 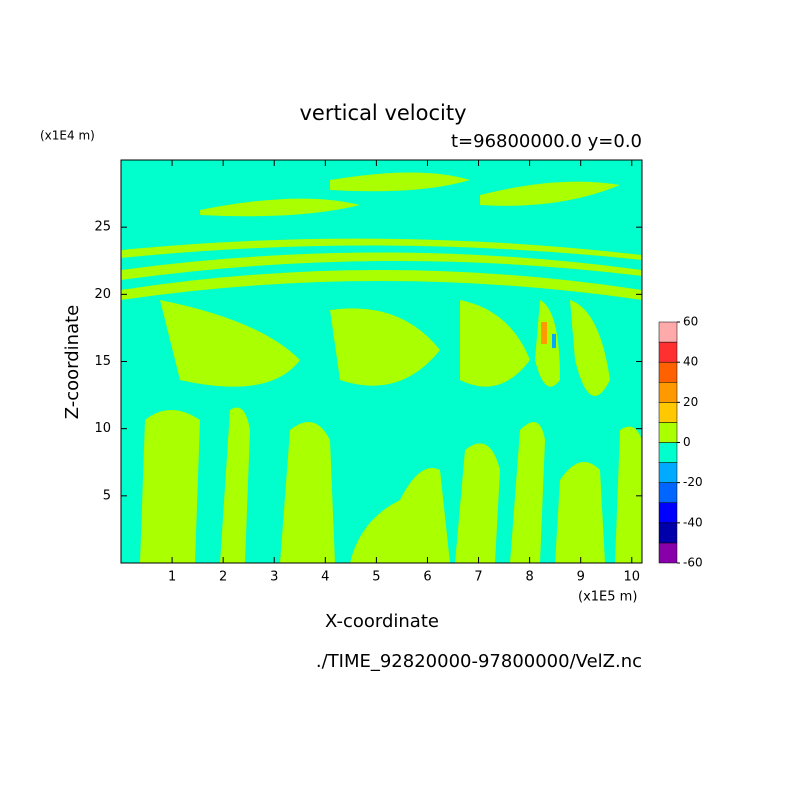 What do you see at coordinates (478, 577) in the screenshot?
I see `x-tick-label: 7` at bounding box center [478, 577].